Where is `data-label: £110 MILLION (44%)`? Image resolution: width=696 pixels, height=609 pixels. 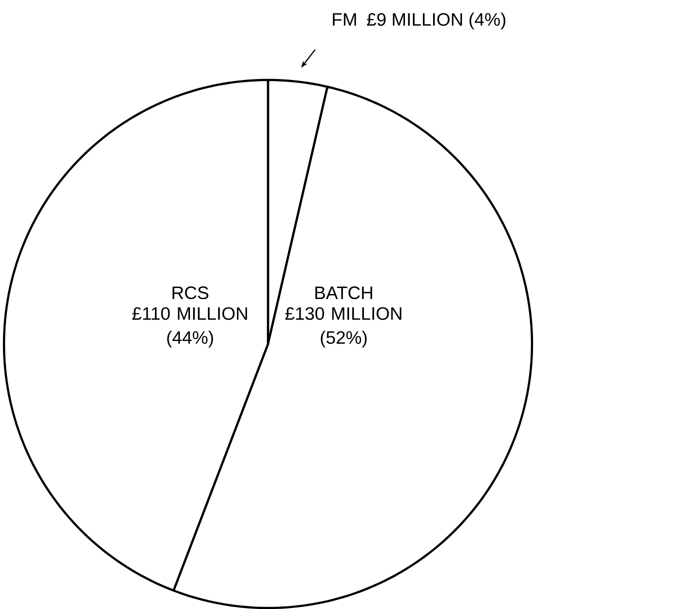 data-label: £110 MILLION (44%) is located at coordinates (190, 327).